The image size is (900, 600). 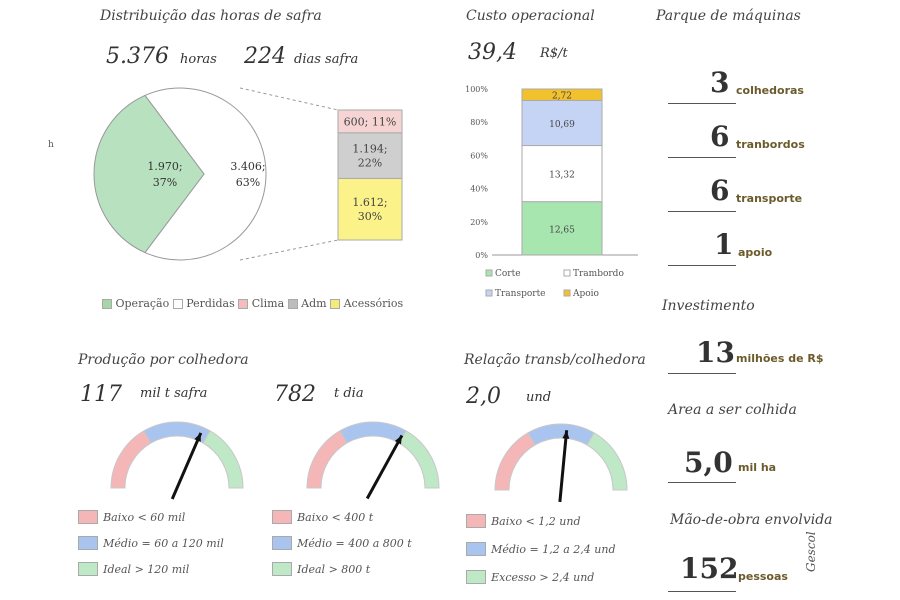 What do you see at coordinates (479, 155) in the screenshot?
I see `ytick-label: 60%` at bounding box center [479, 155].